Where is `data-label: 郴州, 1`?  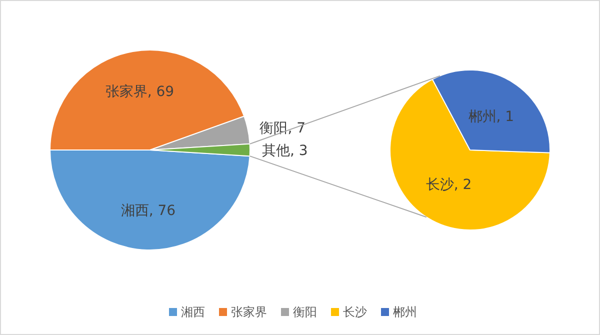 data-label: 郴州, 1 is located at coordinates (491, 117).